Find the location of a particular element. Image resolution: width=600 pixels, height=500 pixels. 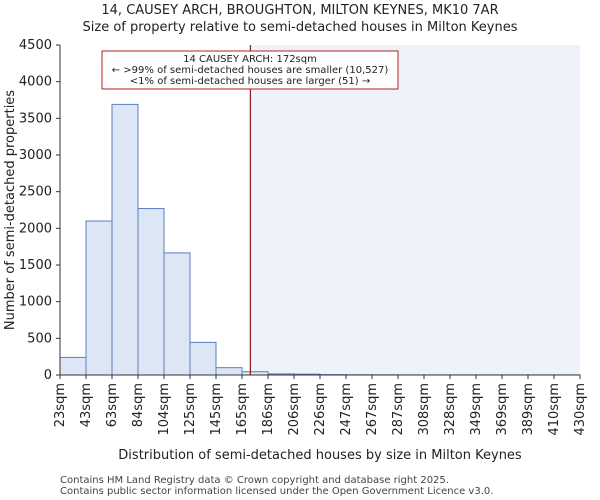

y-tick-label: 3500 is located at coordinates (35, 118).